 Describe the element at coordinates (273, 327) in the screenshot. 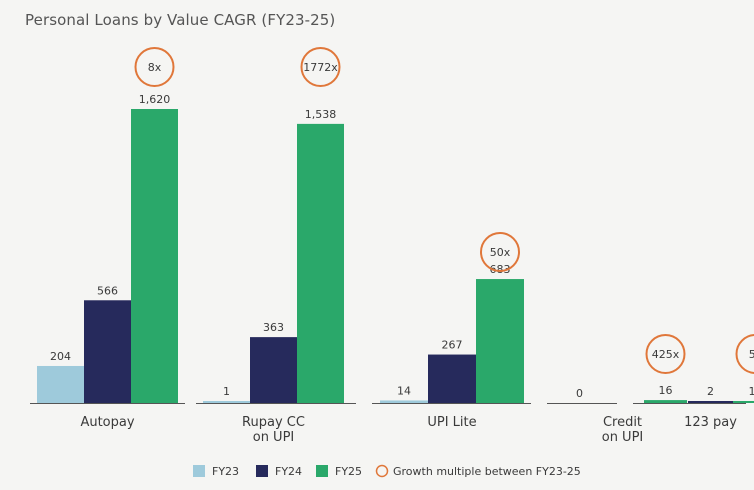

I see `data-label-fy24-1: 363` at that location.